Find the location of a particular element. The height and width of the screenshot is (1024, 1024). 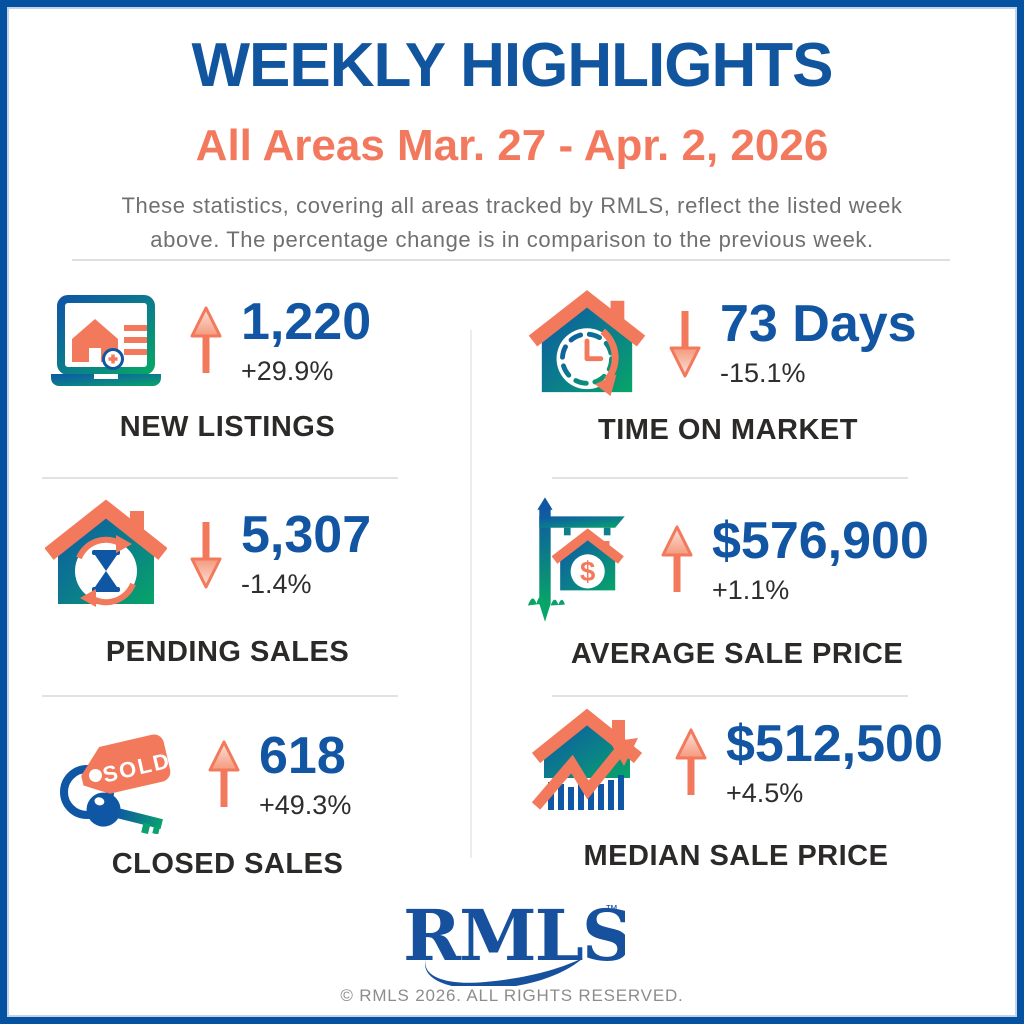

stat-time-on-market: 73 Days -15.1% TIME ON MARKET is located at coordinates (728, 367).